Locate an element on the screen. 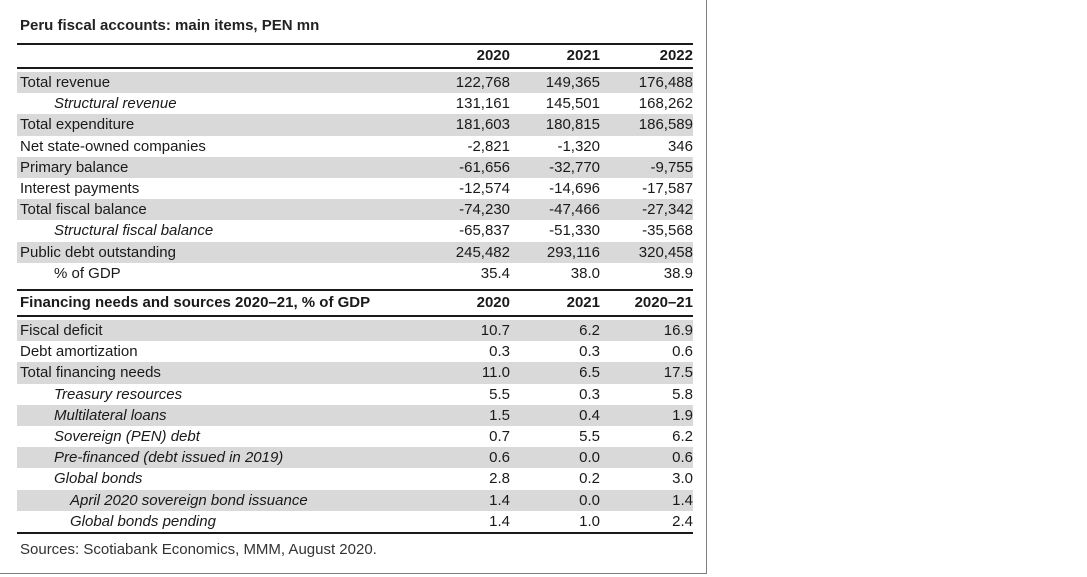  table-row: Multilateral loans 1.5 0.4 1.9 is located at coordinates (355, 415).